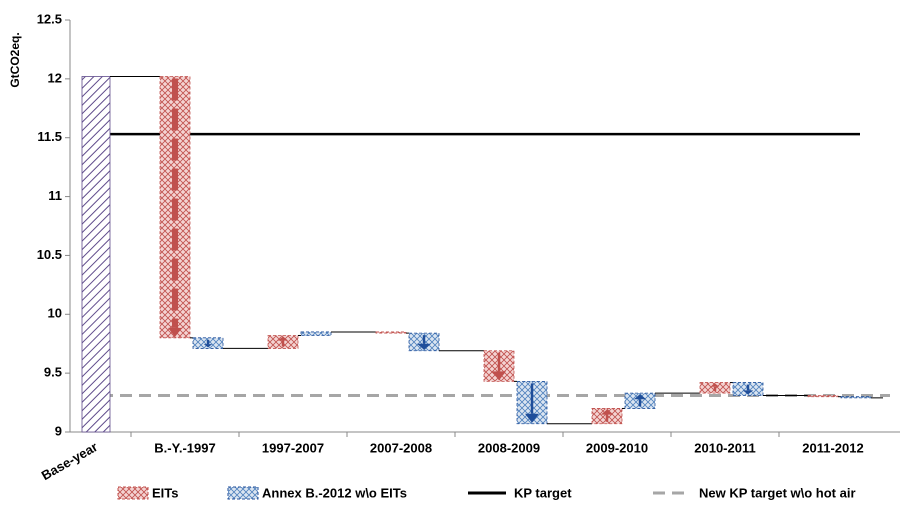 The image size is (921, 509). What do you see at coordinates (401, 447) in the screenshot?
I see `x-tick-label: 2007-2008` at bounding box center [401, 447].